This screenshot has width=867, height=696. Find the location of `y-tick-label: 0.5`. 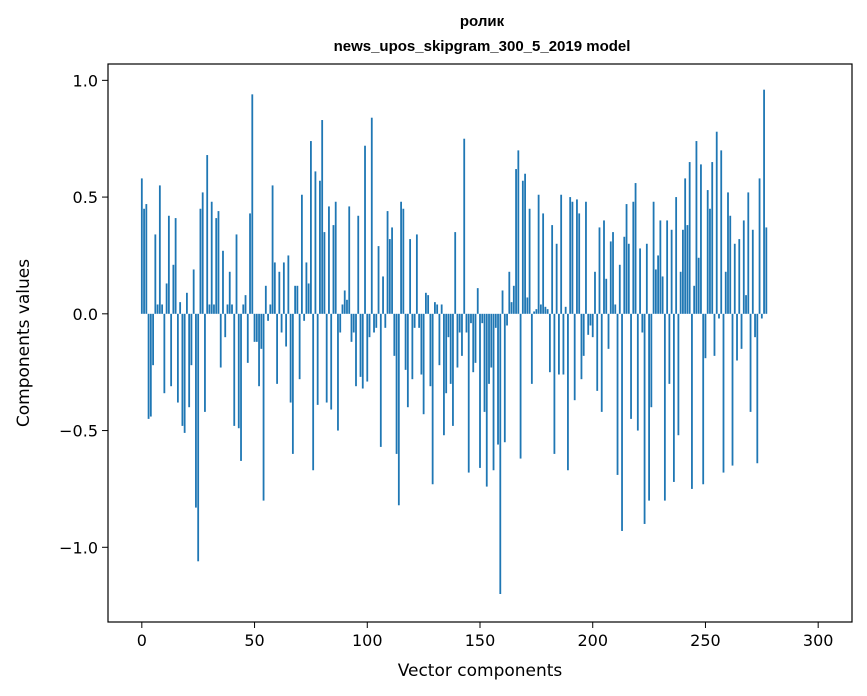

y-tick-label: 0.5 is located at coordinates (85, 197).